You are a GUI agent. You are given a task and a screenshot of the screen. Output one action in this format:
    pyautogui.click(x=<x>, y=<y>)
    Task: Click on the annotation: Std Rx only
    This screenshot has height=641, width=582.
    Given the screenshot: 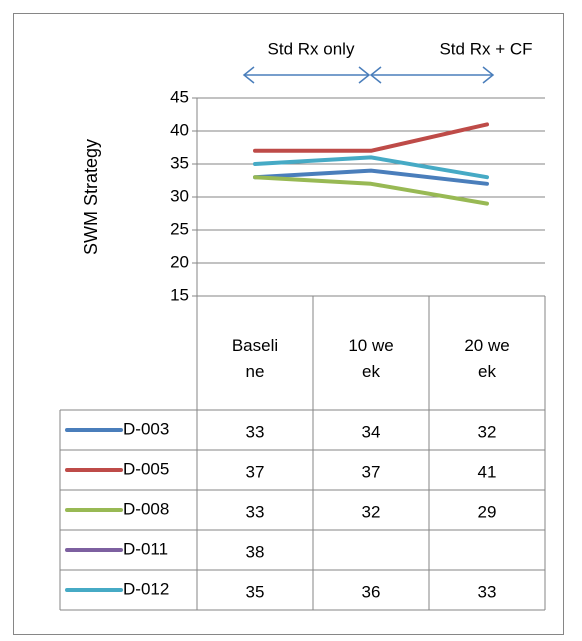 What is the action you would take?
    pyautogui.click(x=311, y=48)
    